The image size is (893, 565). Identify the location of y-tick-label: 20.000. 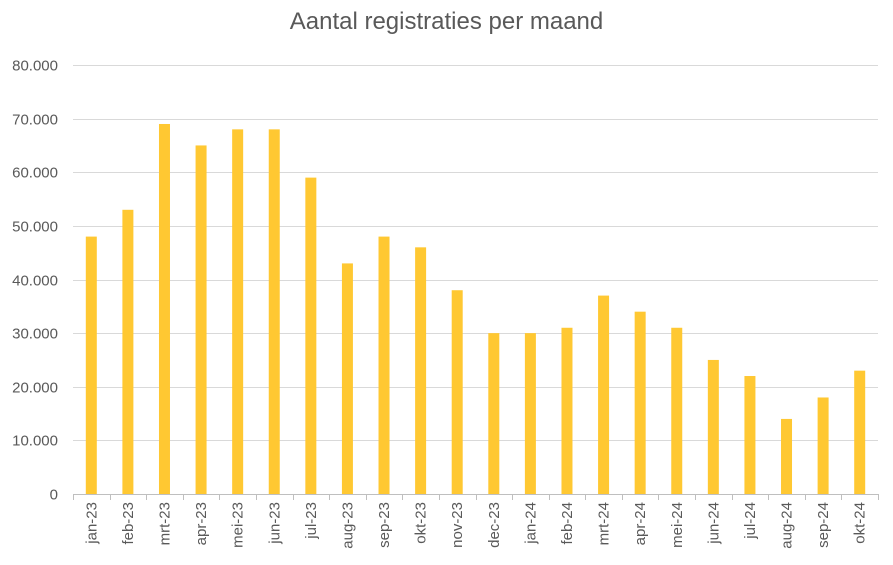
(35, 388).